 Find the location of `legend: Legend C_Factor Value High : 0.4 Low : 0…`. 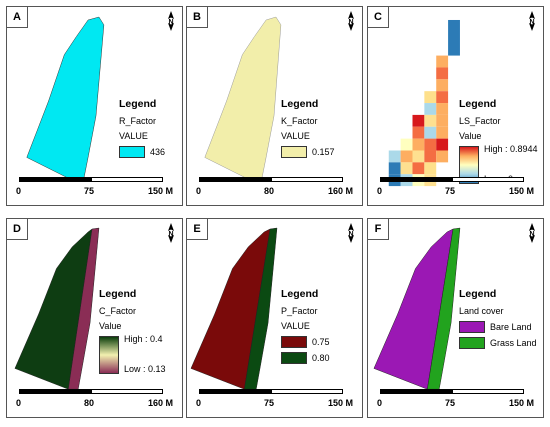

legend: Legend C_Factor Value High : 0.4 Low : 0… is located at coordinates (132, 331).